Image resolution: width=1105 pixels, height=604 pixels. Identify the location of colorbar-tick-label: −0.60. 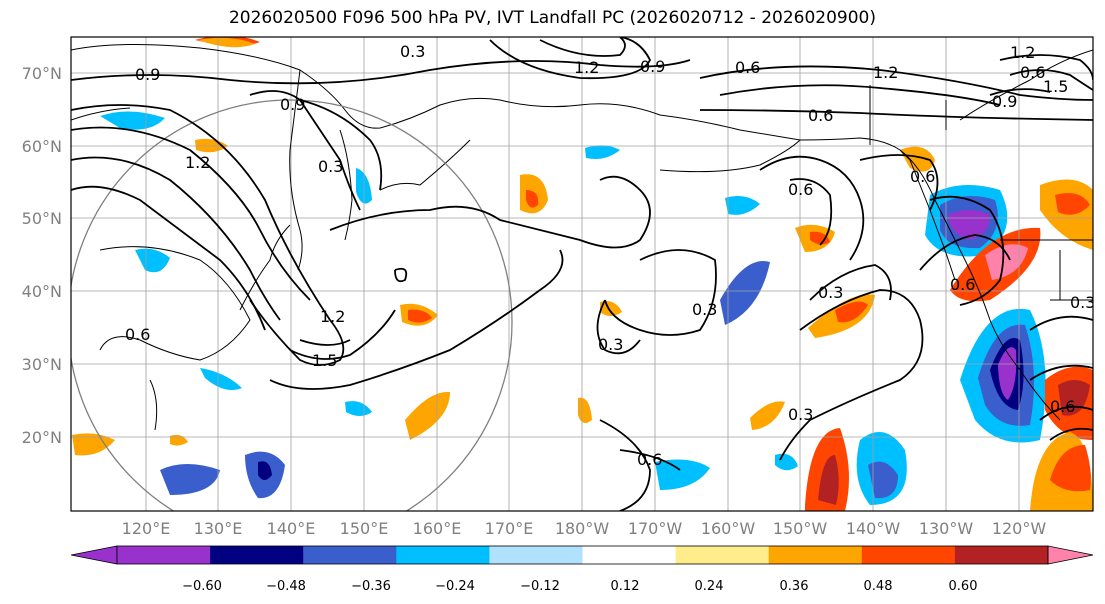
(202, 586).